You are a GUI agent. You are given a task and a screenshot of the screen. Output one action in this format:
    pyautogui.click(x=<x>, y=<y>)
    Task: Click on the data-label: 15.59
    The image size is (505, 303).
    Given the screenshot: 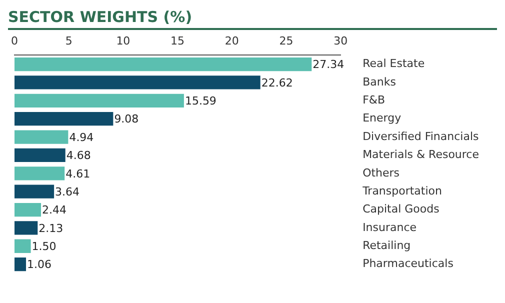 What is the action you would take?
    pyautogui.click(x=200, y=101)
    